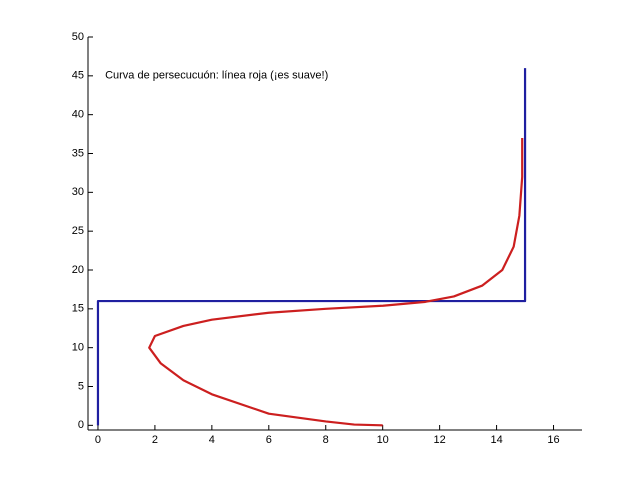 This screenshot has height=480, width=640. I want to click on x-tick-label: 4, so click(212, 440).